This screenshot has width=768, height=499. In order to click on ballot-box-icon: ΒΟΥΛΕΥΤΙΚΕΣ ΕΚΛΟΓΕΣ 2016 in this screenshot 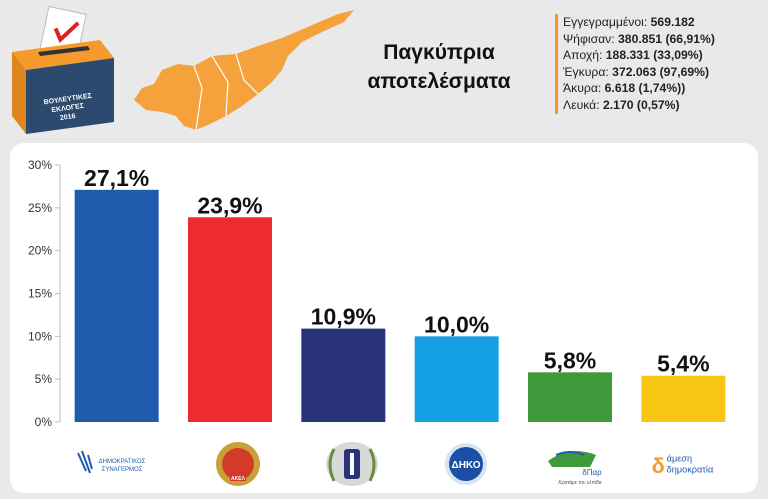, I will do `click(63, 70)`.